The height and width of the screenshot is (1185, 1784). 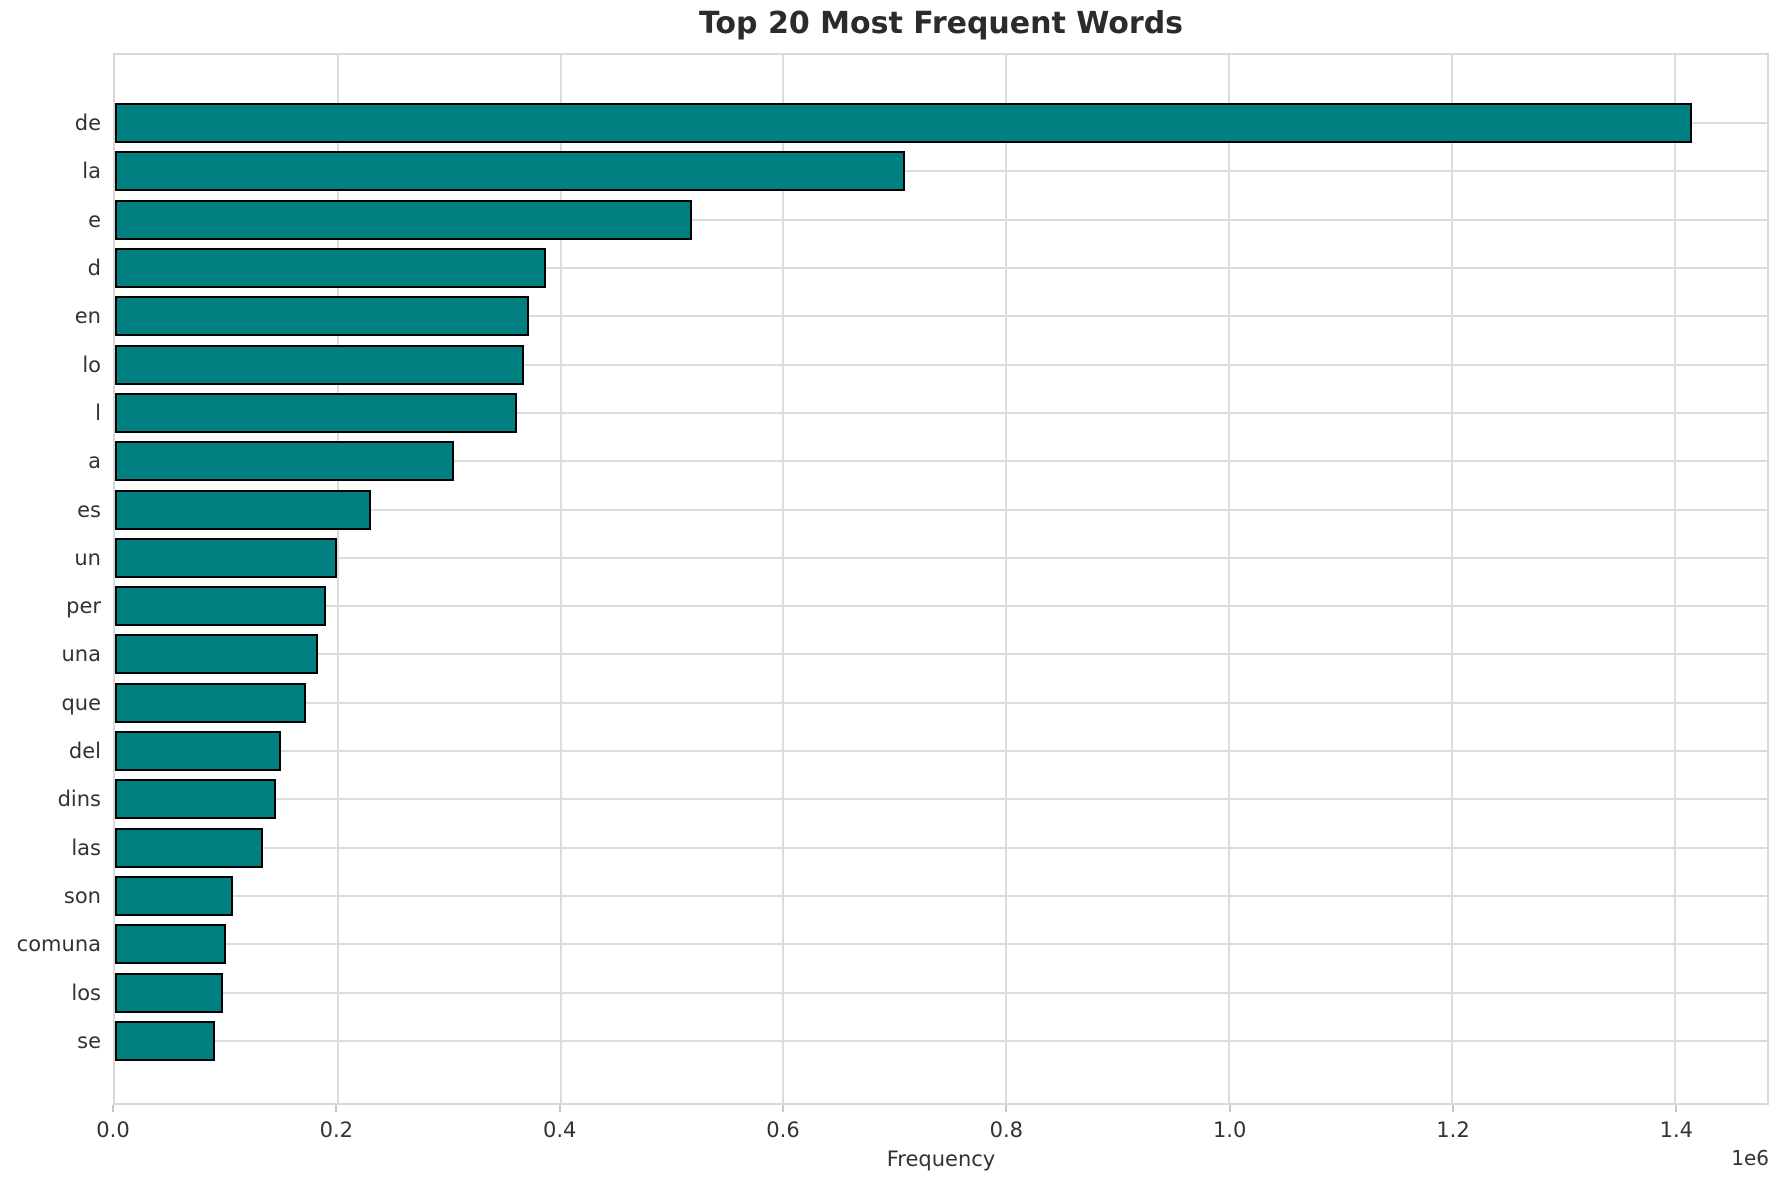 What do you see at coordinates (932, 1128) in the screenshot?
I see `x-axis: 0.0 0.2 0.4 0.6 0.8 1.0 1.2 1.4` at bounding box center [932, 1128].